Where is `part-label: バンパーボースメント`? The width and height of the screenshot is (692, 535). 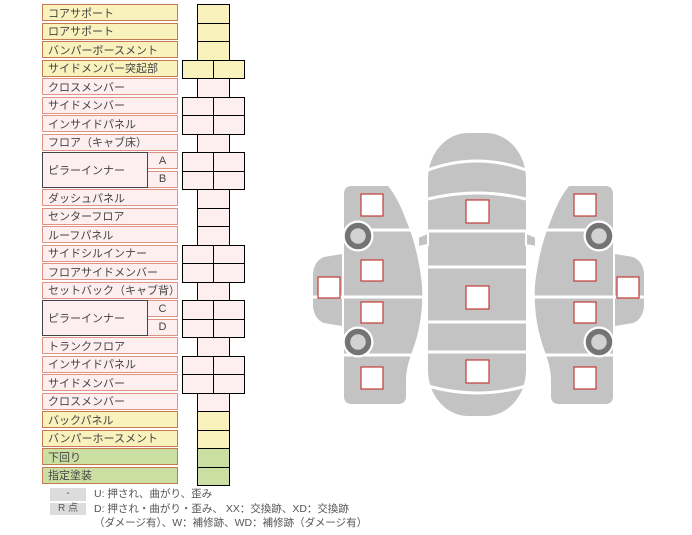 part-label: バンパーボースメント is located at coordinates (110, 49).